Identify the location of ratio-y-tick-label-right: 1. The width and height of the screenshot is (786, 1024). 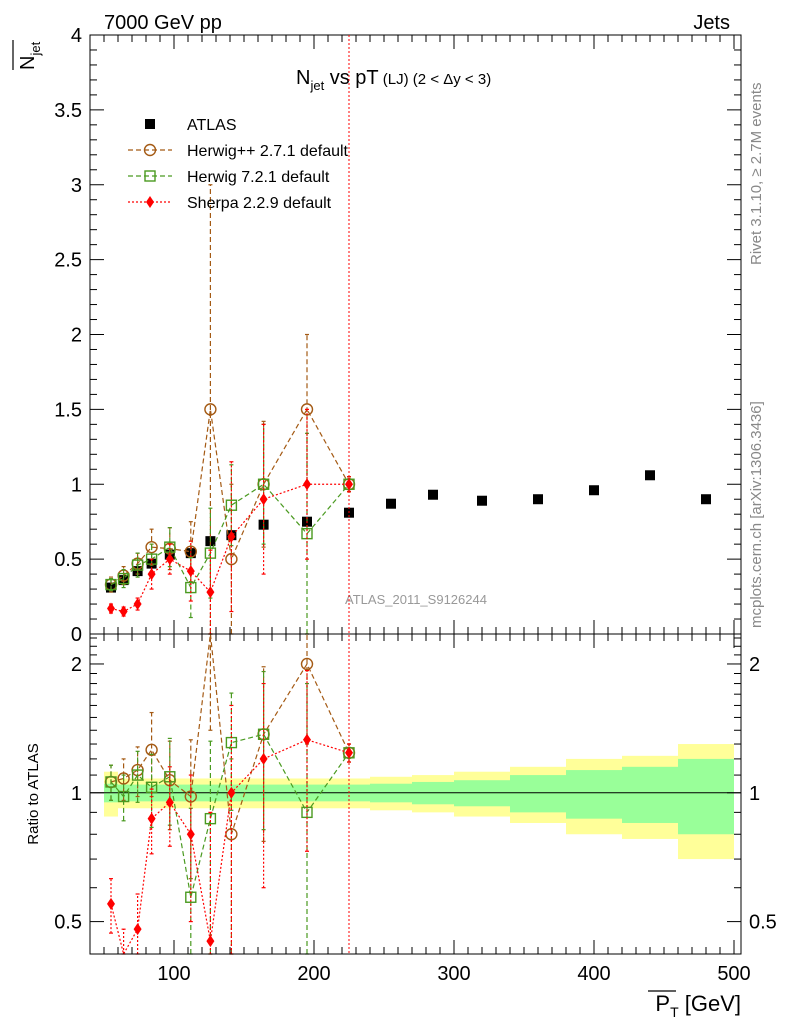
(754, 794).